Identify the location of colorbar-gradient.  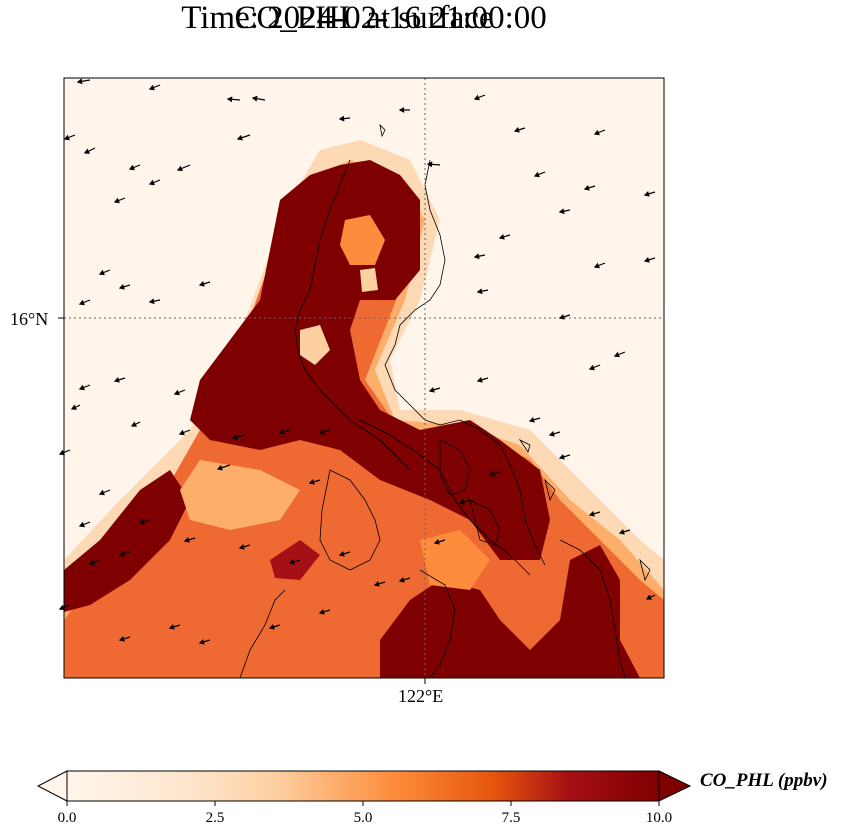
(363, 786).